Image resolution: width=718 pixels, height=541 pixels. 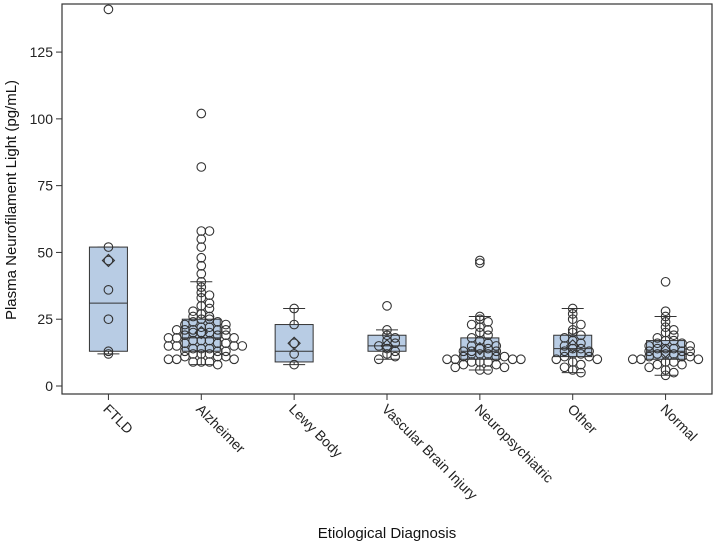 What do you see at coordinates (45, 319) in the screenshot?
I see `y-tick-label: 25` at bounding box center [45, 319].